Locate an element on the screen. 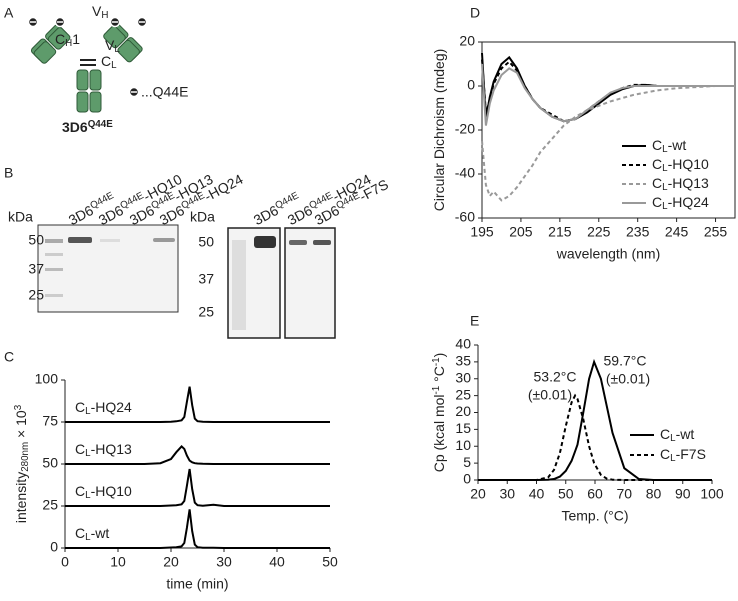 This screenshot has height=601, width=738. annotation: (±0.01) is located at coordinates (628, 379).